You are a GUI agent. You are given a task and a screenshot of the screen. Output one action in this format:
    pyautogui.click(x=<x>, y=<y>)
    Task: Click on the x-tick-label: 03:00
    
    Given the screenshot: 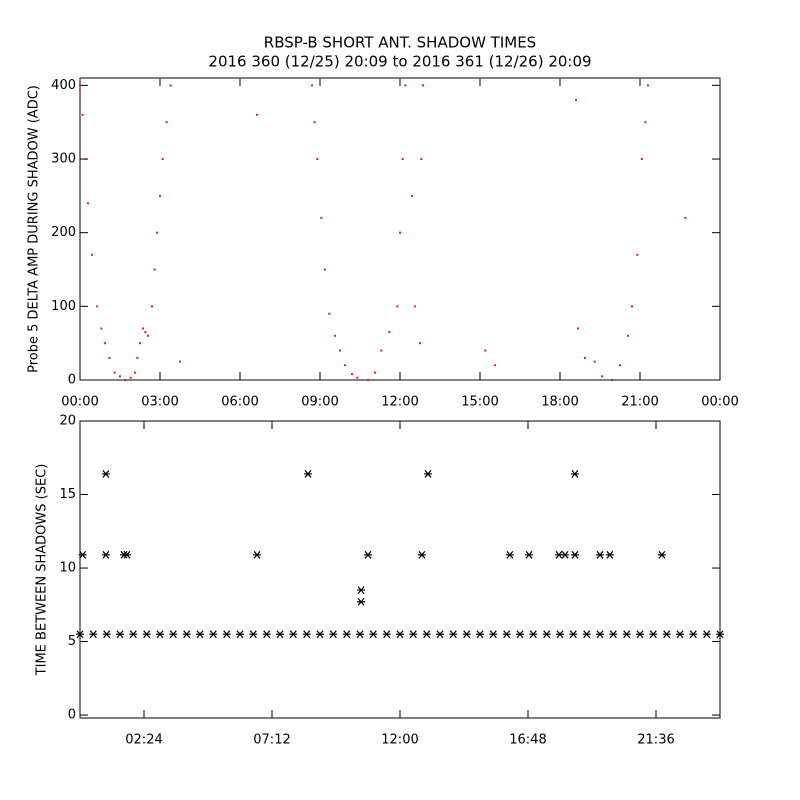 What is the action you would take?
    pyautogui.click(x=159, y=402)
    